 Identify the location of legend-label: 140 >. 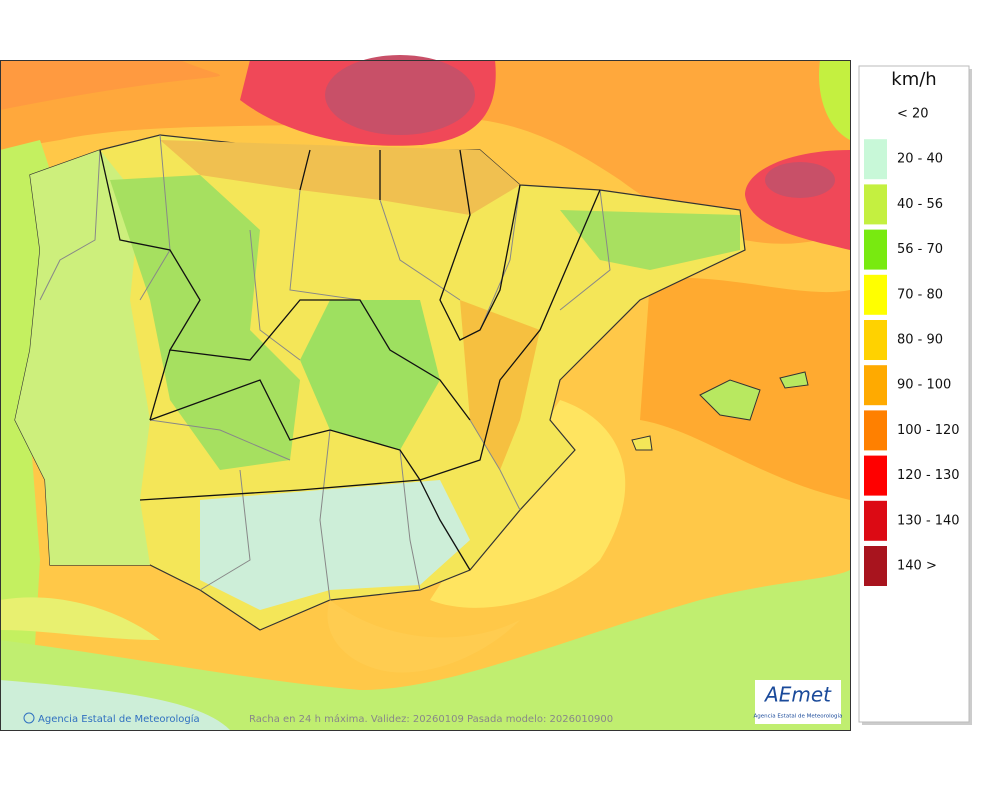
(917, 566).